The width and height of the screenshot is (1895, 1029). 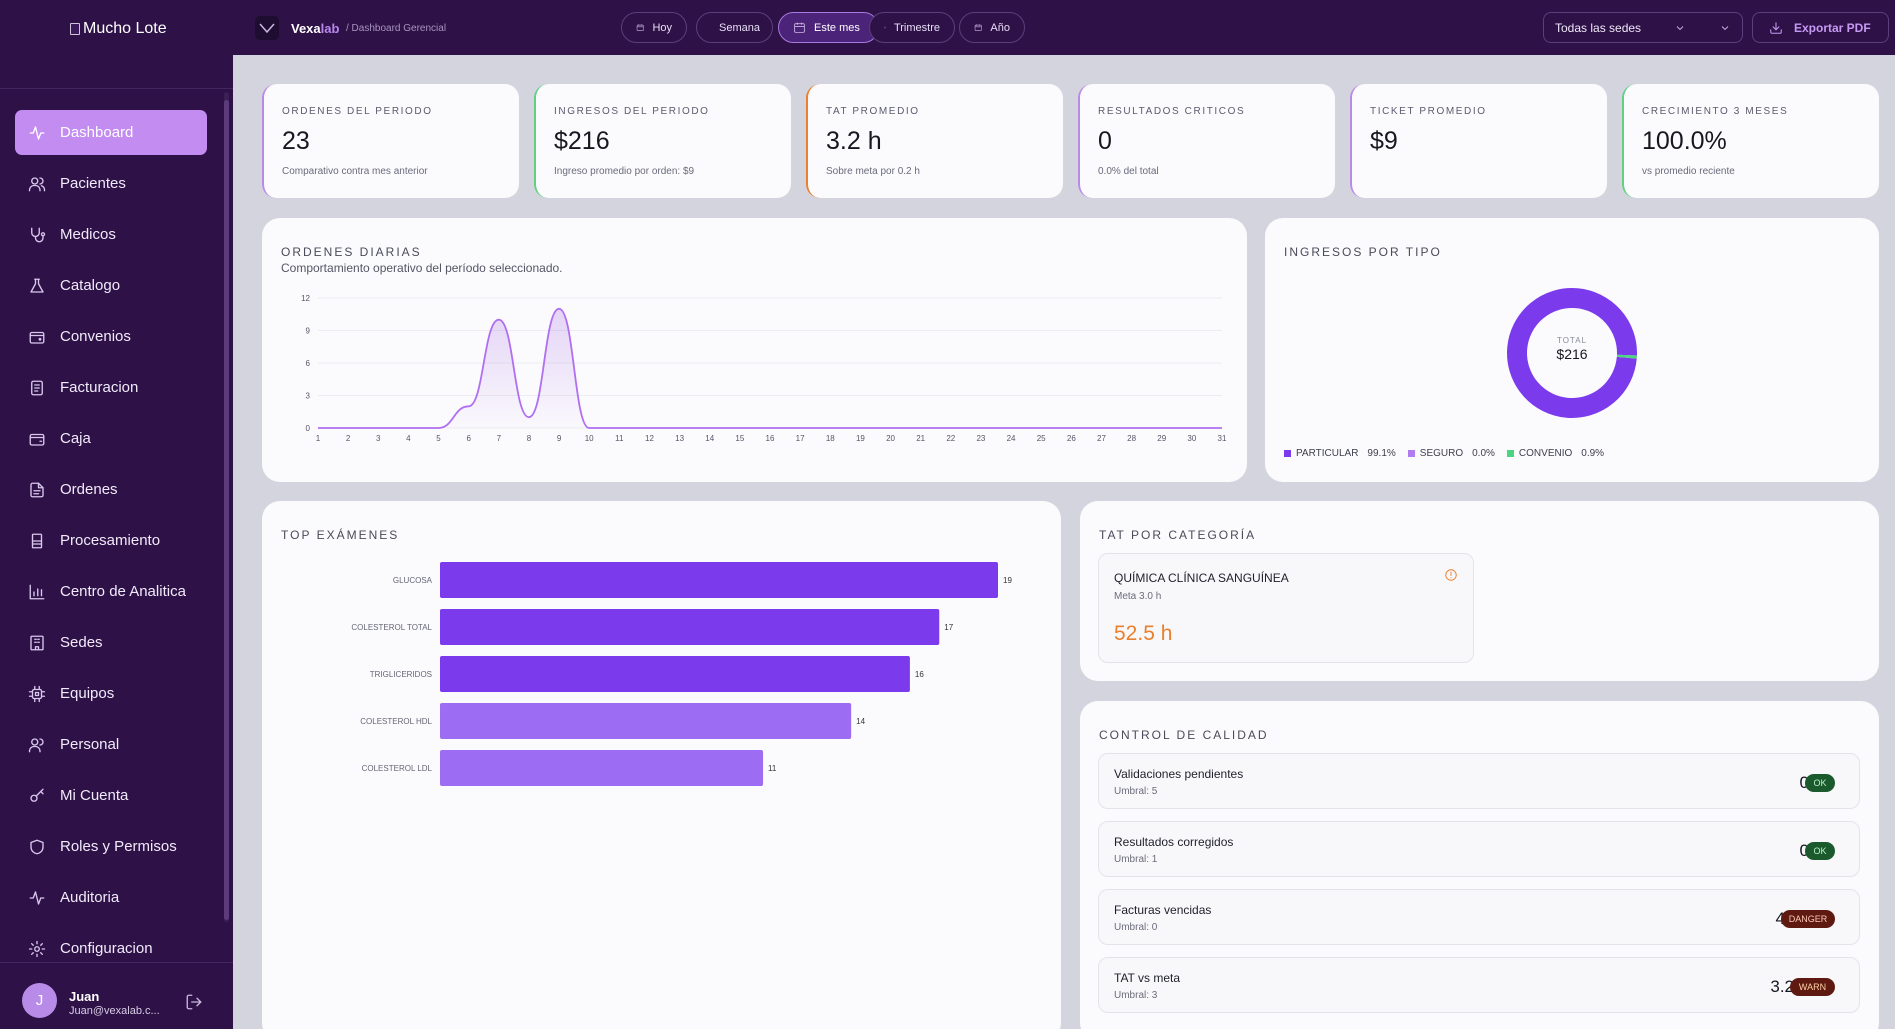 What do you see at coordinates (992, 27) in the screenshot?
I see `period-año-button: Año` at bounding box center [992, 27].